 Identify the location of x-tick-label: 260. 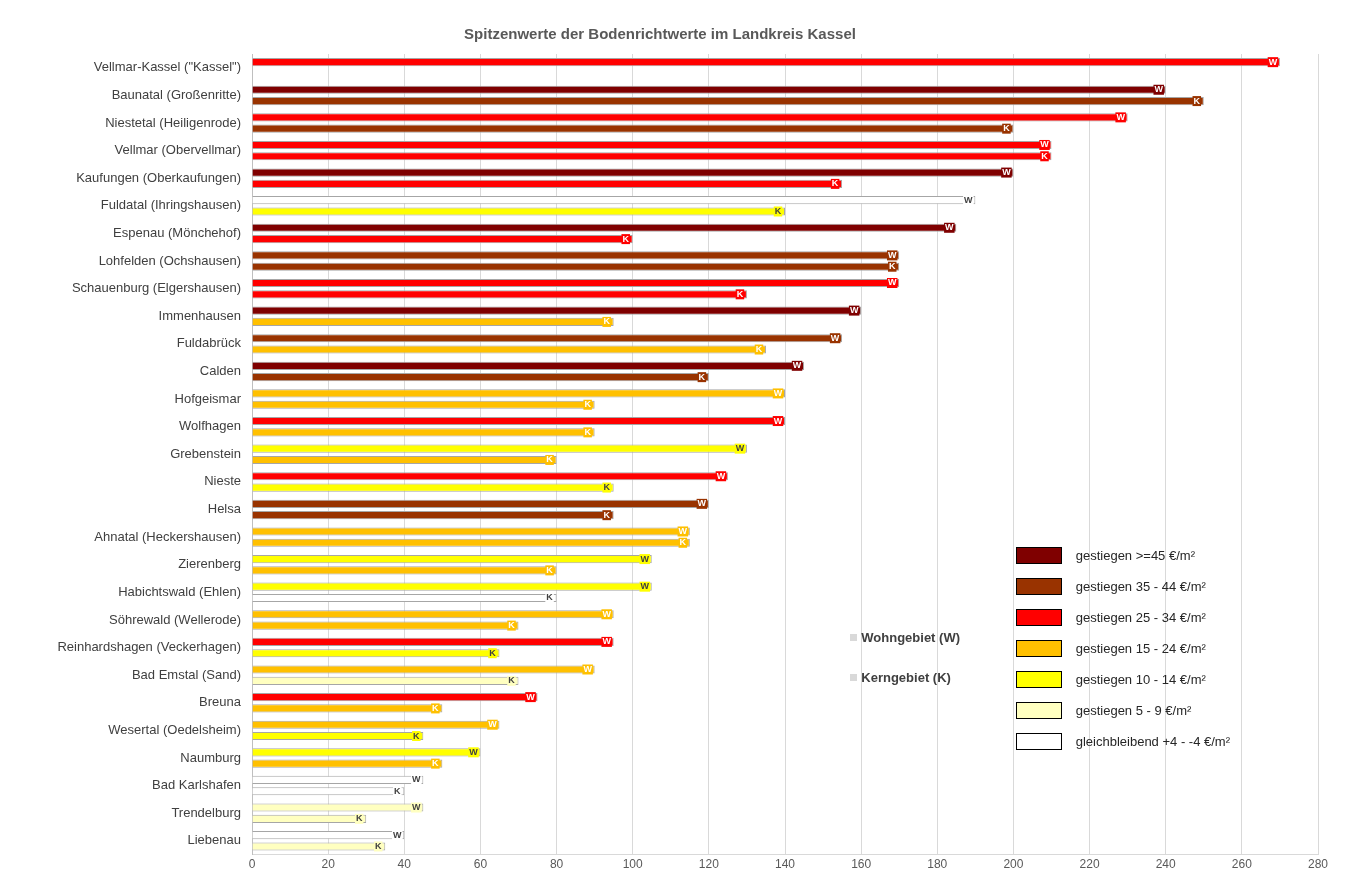
(1242, 864).